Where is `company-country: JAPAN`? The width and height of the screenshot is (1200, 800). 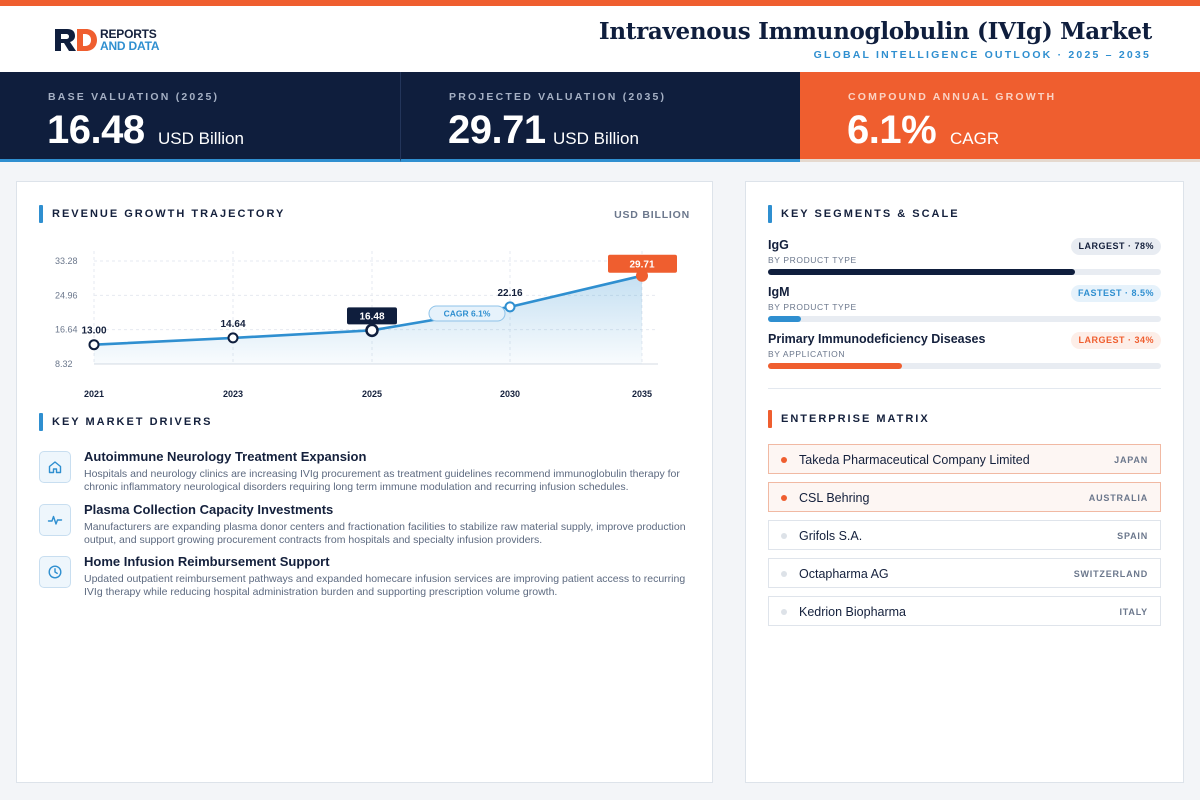 company-country: JAPAN is located at coordinates (1131, 460).